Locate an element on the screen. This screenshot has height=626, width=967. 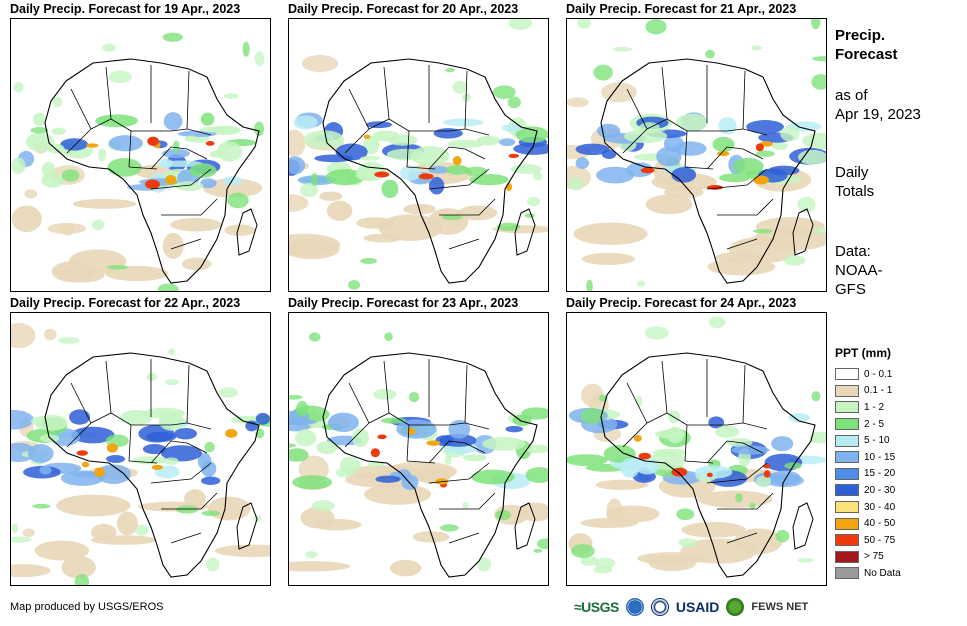
precip-map is located at coordinates (418, 449).